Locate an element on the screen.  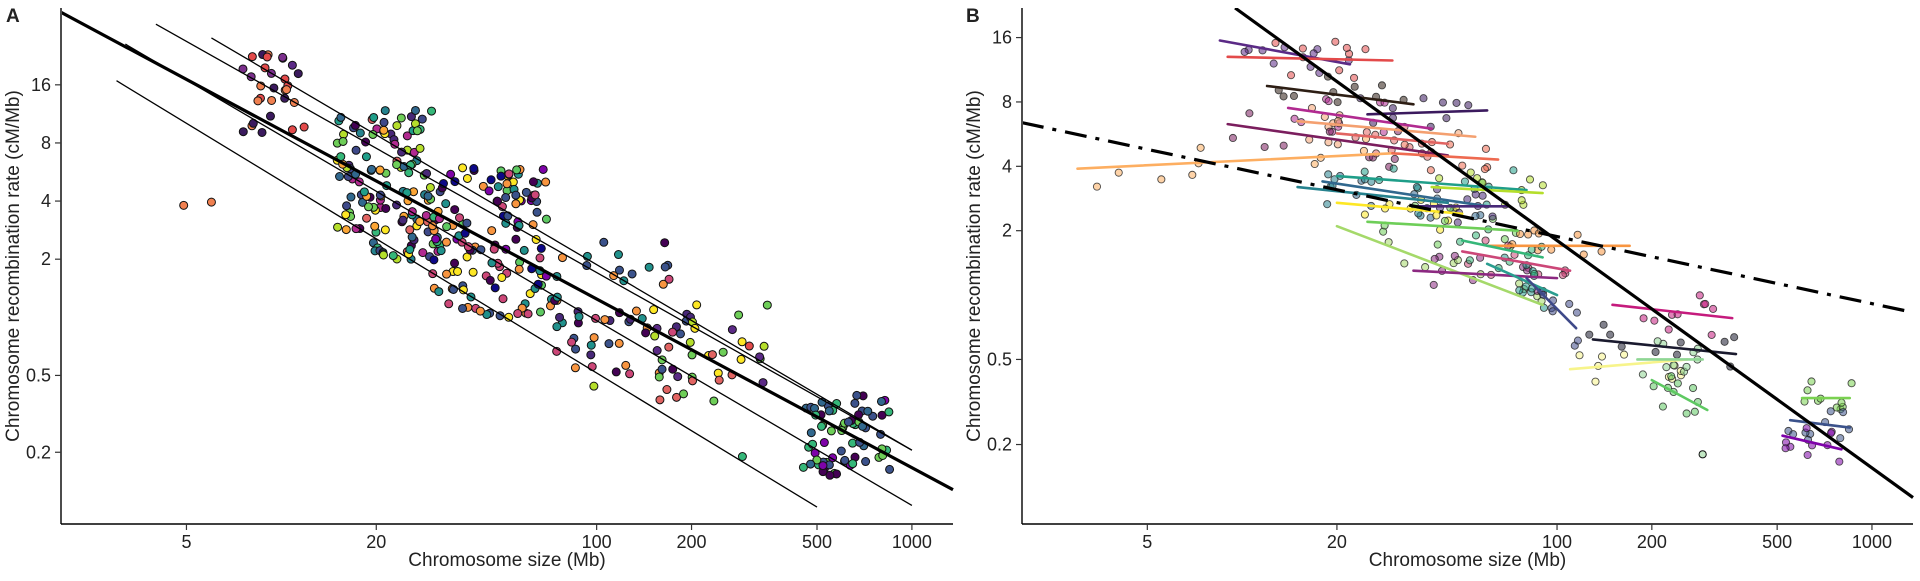
x-tick-label: 100 is located at coordinates (1557, 542).